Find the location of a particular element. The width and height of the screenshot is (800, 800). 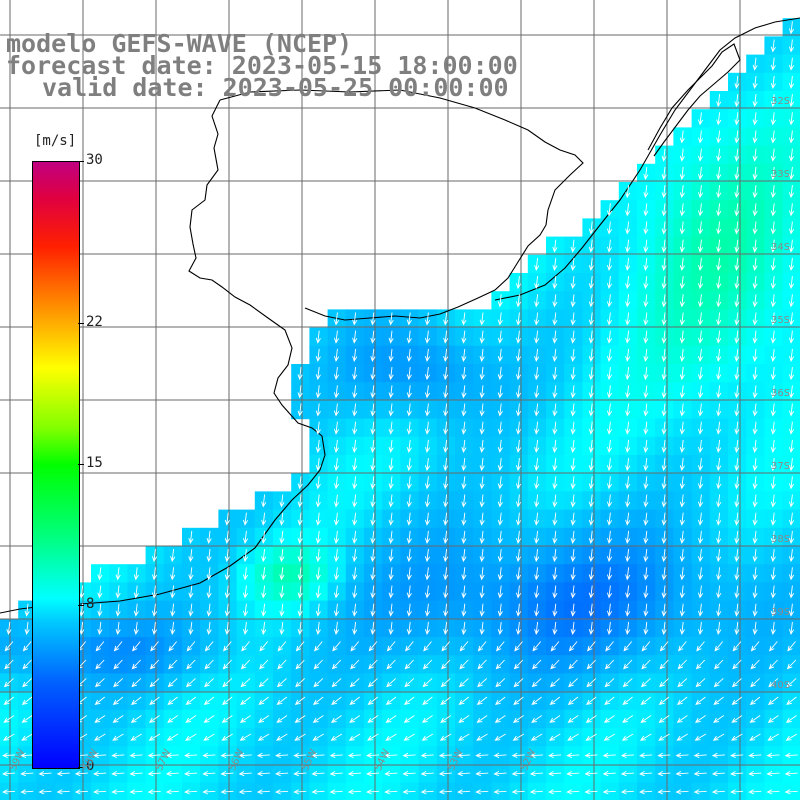

colorbar-tick-0: 30 is located at coordinates (94, 160).